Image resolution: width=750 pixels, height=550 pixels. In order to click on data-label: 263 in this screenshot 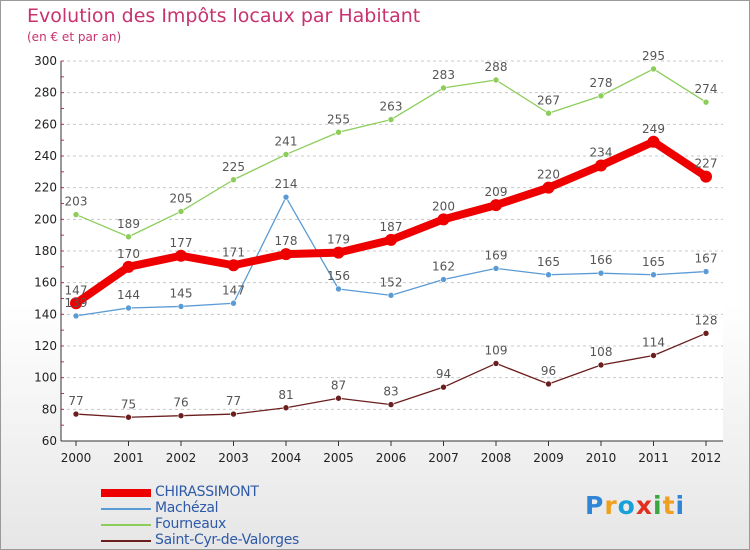, I will do `click(391, 107)`.